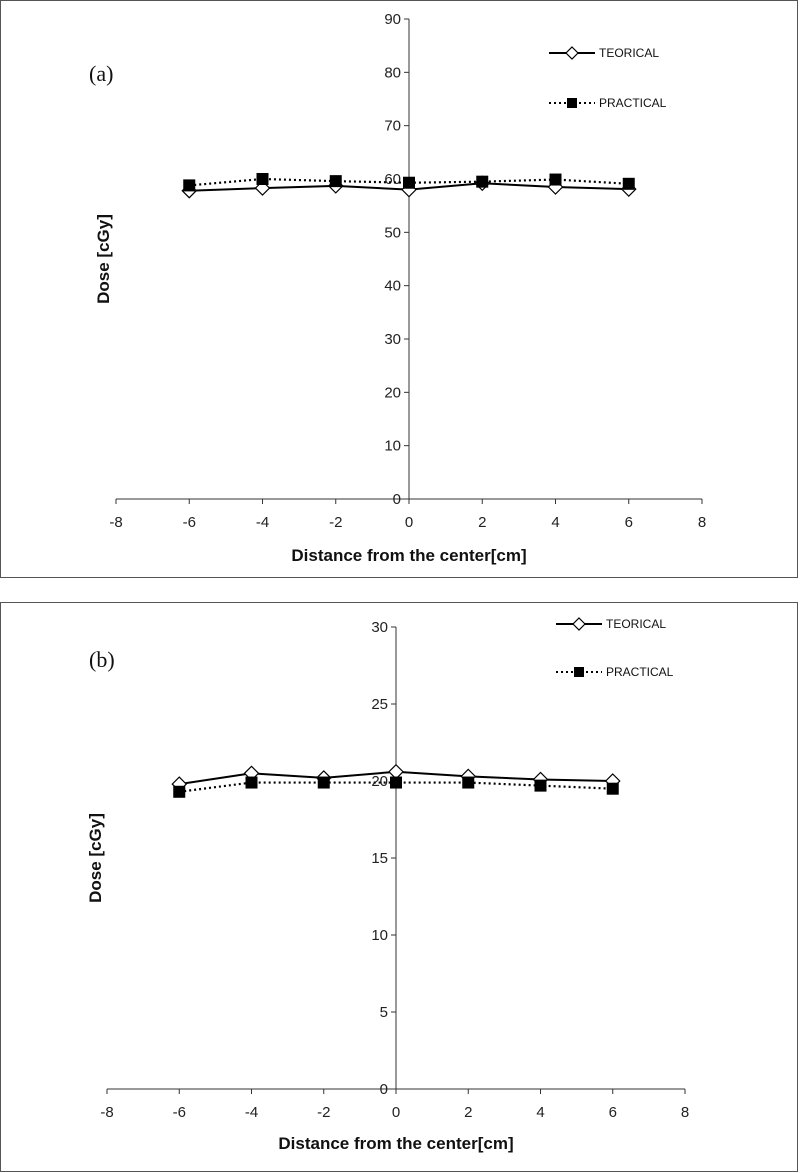 The width and height of the screenshot is (800, 1173). What do you see at coordinates (379, 704) in the screenshot?
I see `y-tick-label: 25` at bounding box center [379, 704].